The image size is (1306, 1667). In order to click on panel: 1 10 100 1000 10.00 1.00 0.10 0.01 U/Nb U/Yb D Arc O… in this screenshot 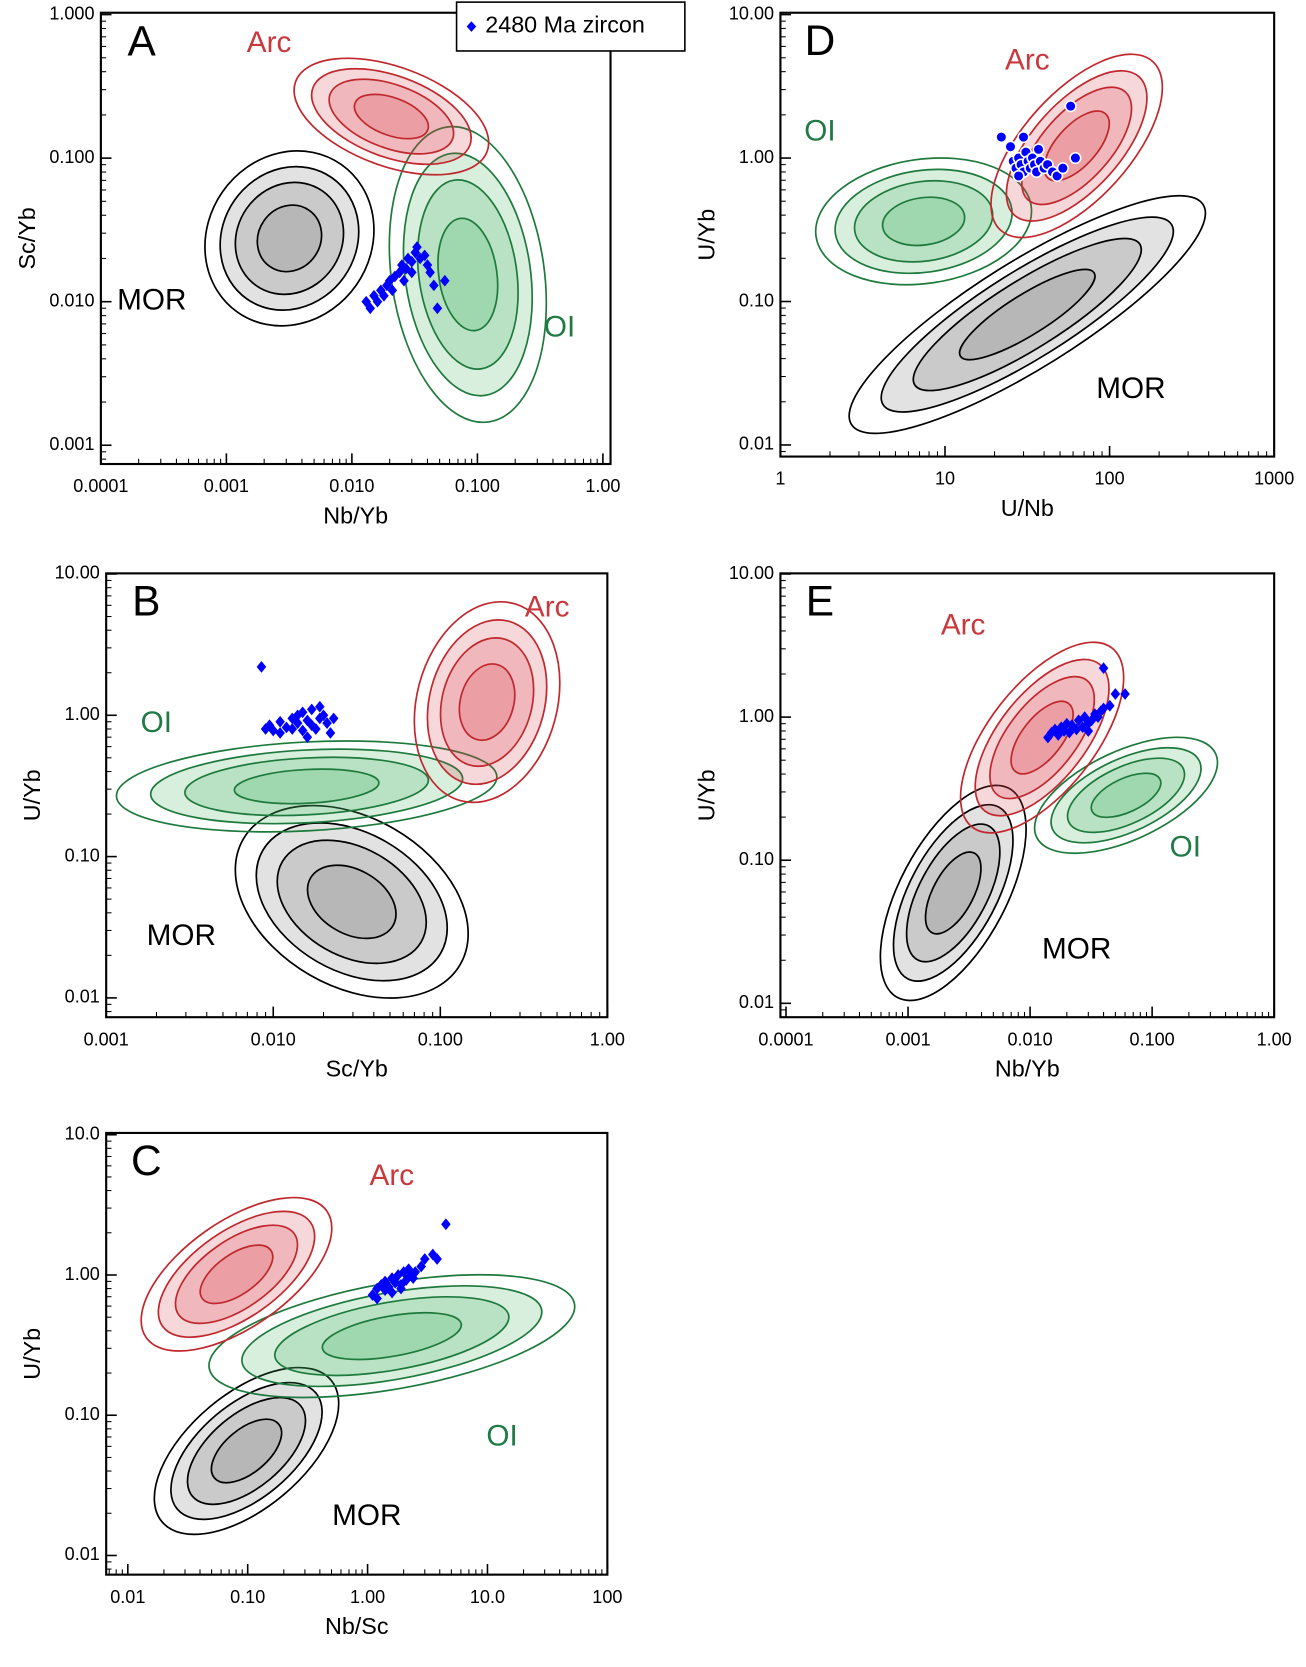, I will do `click(993, 261)`.